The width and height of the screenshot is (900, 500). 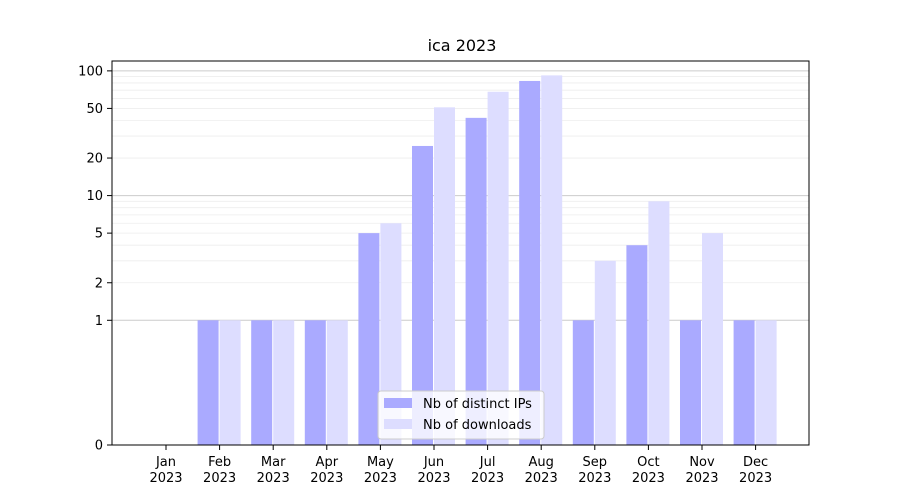 What do you see at coordinates (315, 382) in the screenshot?
I see `bar-distinct-ips-apr` at bounding box center [315, 382].